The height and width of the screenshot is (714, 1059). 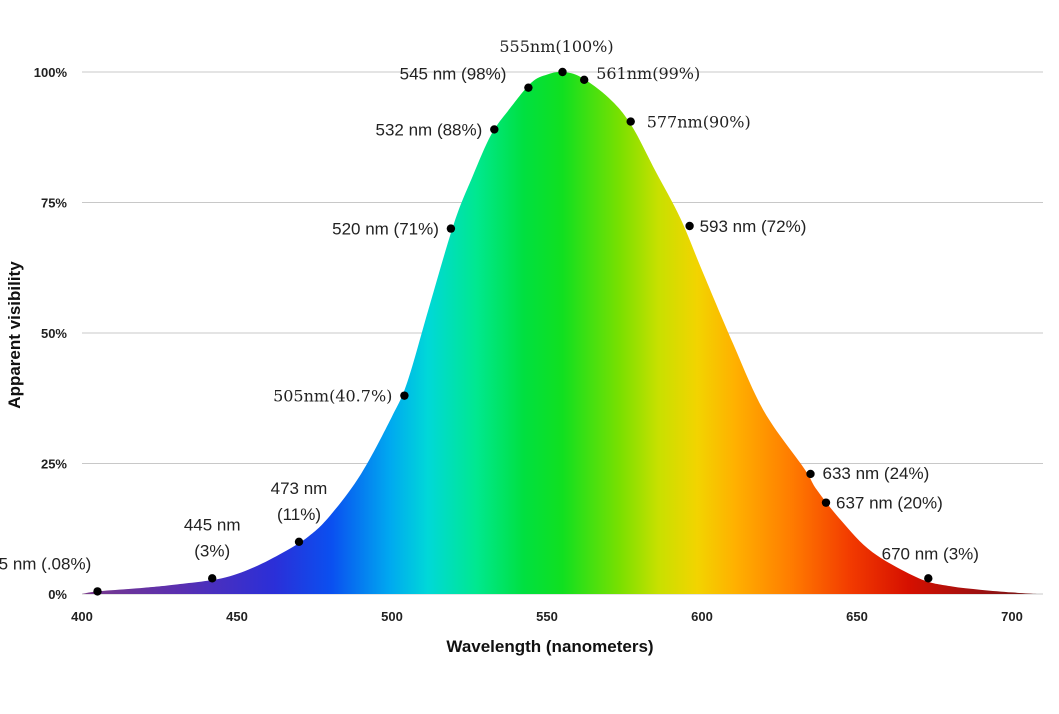 What do you see at coordinates (212, 537) in the screenshot?
I see `data-label-1: 445 nm (3%)` at bounding box center [212, 537].